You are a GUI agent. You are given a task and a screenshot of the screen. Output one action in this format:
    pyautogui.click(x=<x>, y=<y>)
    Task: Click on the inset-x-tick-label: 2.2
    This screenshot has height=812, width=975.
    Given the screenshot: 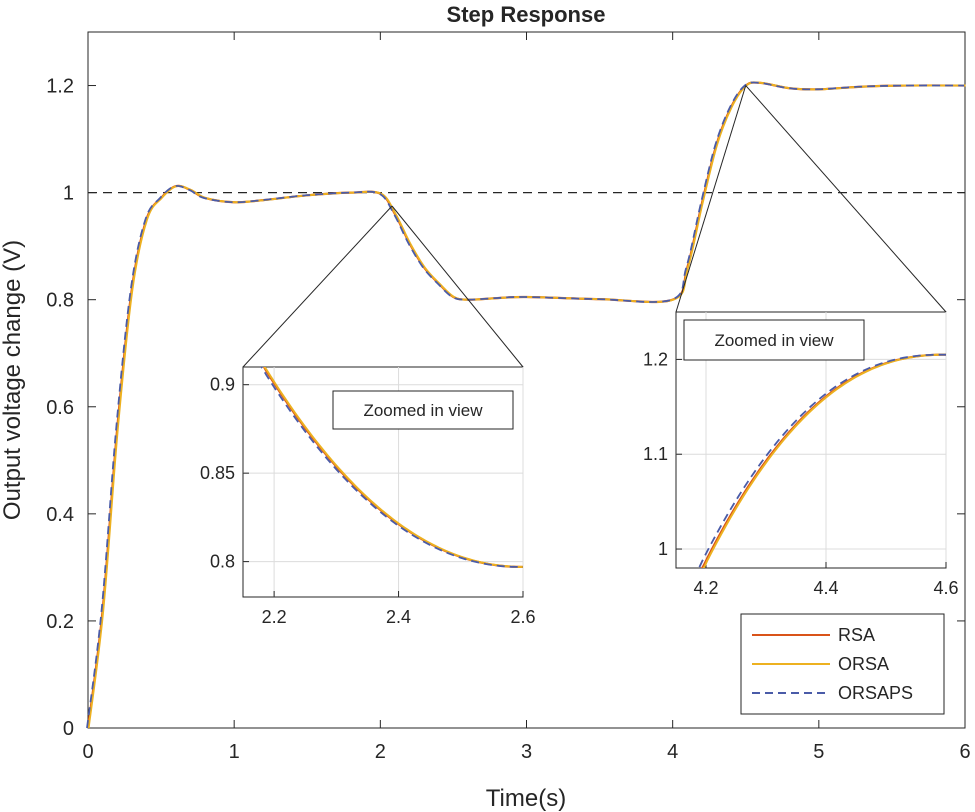 What is the action you would take?
    pyautogui.click(x=274, y=617)
    